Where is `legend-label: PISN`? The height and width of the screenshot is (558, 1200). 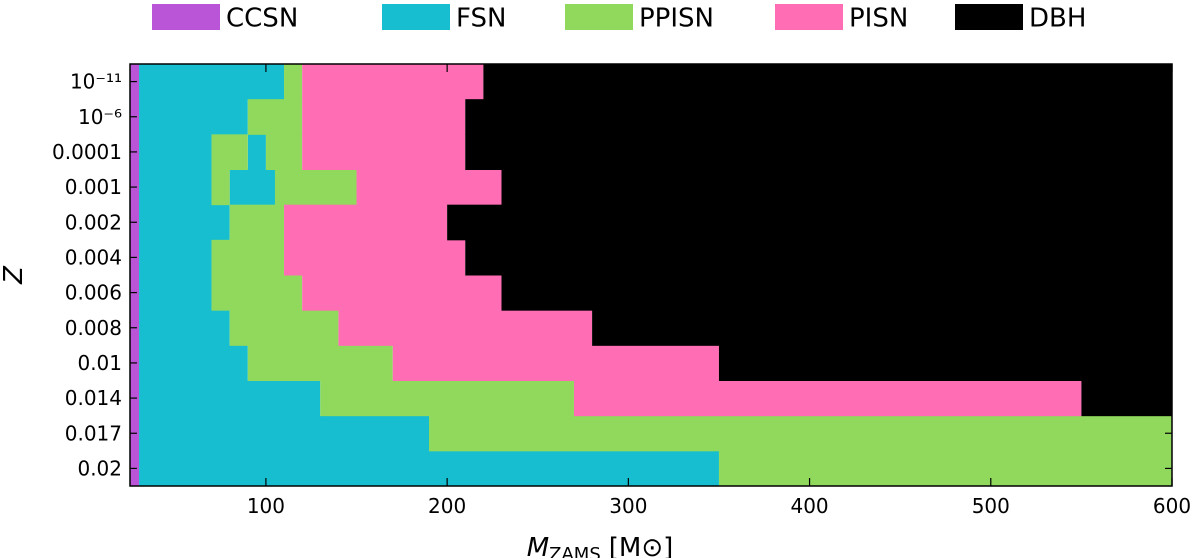
legend-label: PISN is located at coordinates (878, 19).